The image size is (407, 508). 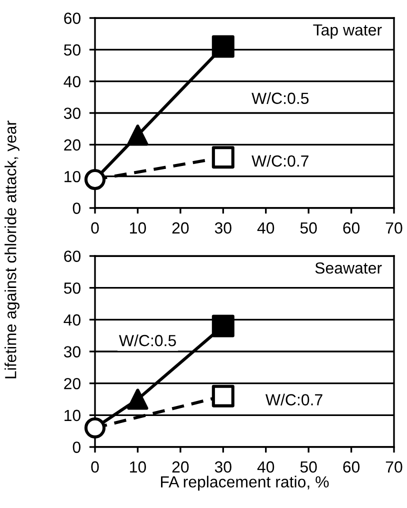 What do you see at coordinates (12, 249) in the screenshot?
I see `y-axis-title: Lifetime against chloride attack, year` at bounding box center [12, 249].